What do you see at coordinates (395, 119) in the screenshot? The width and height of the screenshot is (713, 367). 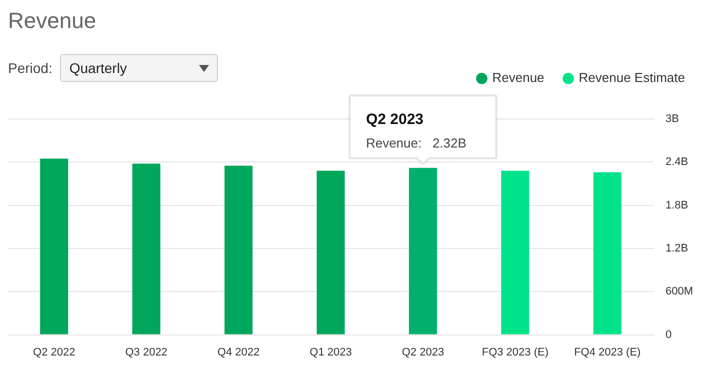 I see `annotation: Q2 2023` at bounding box center [395, 119].